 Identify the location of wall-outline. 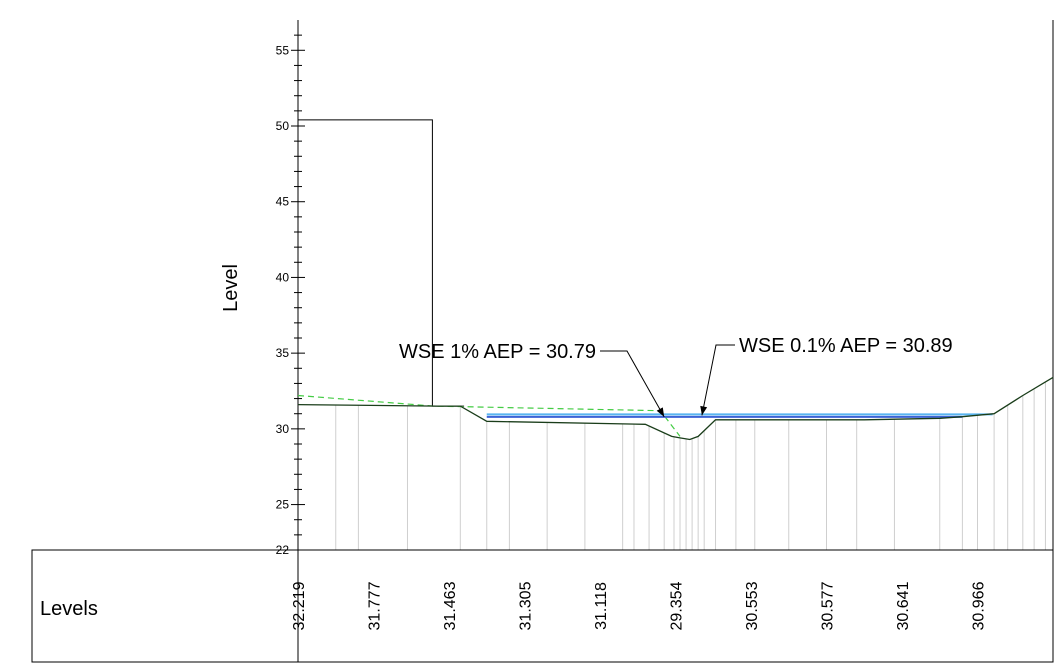
(381, 263).